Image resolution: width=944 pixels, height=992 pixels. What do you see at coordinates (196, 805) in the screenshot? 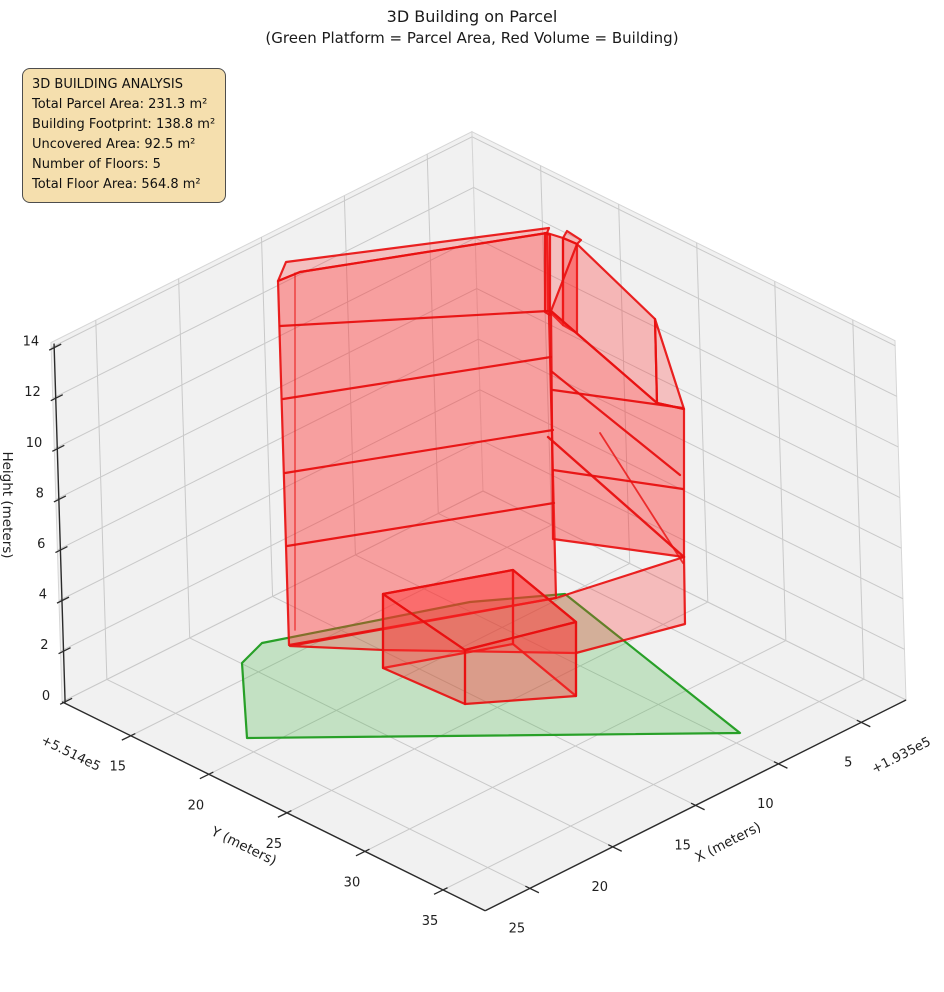
I see `y-tick-label: 20` at bounding box center [196, 805].